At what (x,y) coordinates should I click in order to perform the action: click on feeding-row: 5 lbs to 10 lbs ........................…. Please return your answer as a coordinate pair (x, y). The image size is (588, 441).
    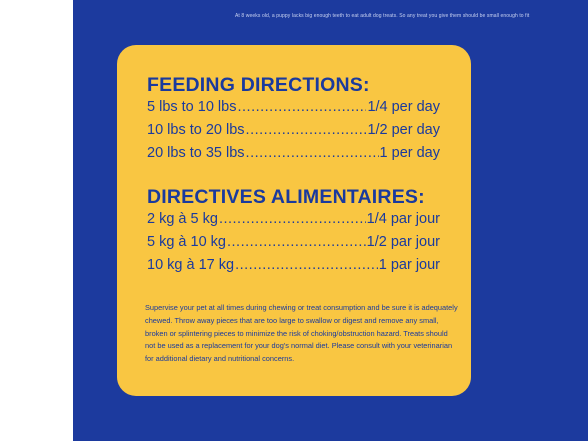
    Looking at the image, I should click on (293, 108).